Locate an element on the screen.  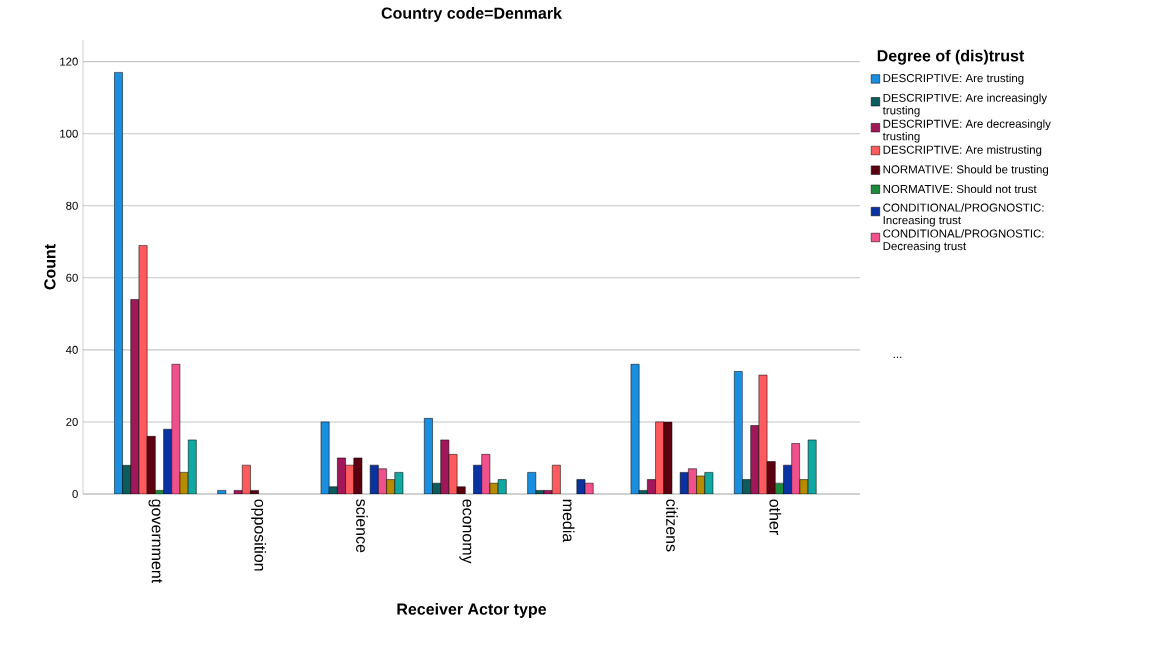
legend-label: CONDITIONAL/PROGNOSTIC: Increasing trust is located at coordinates (963, 215).